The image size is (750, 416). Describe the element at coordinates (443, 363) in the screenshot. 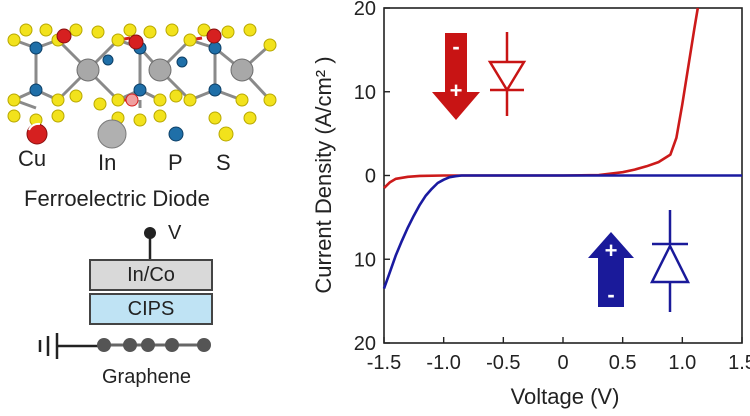

I see `x-tick-label: -1.0` at that location.